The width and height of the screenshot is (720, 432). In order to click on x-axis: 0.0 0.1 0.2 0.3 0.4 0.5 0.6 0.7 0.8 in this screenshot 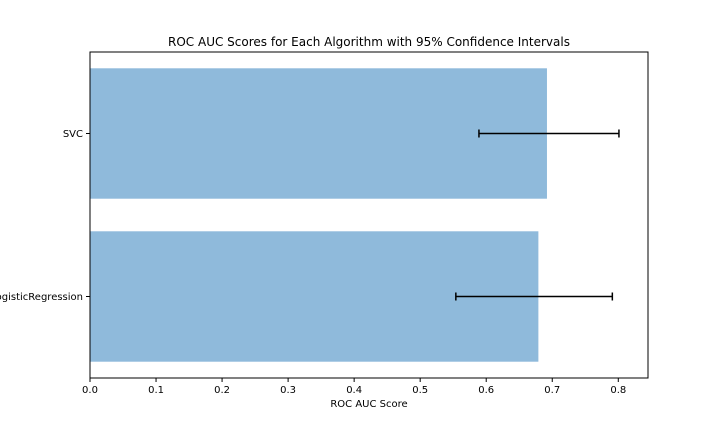, I will do `click(354, 387)`.